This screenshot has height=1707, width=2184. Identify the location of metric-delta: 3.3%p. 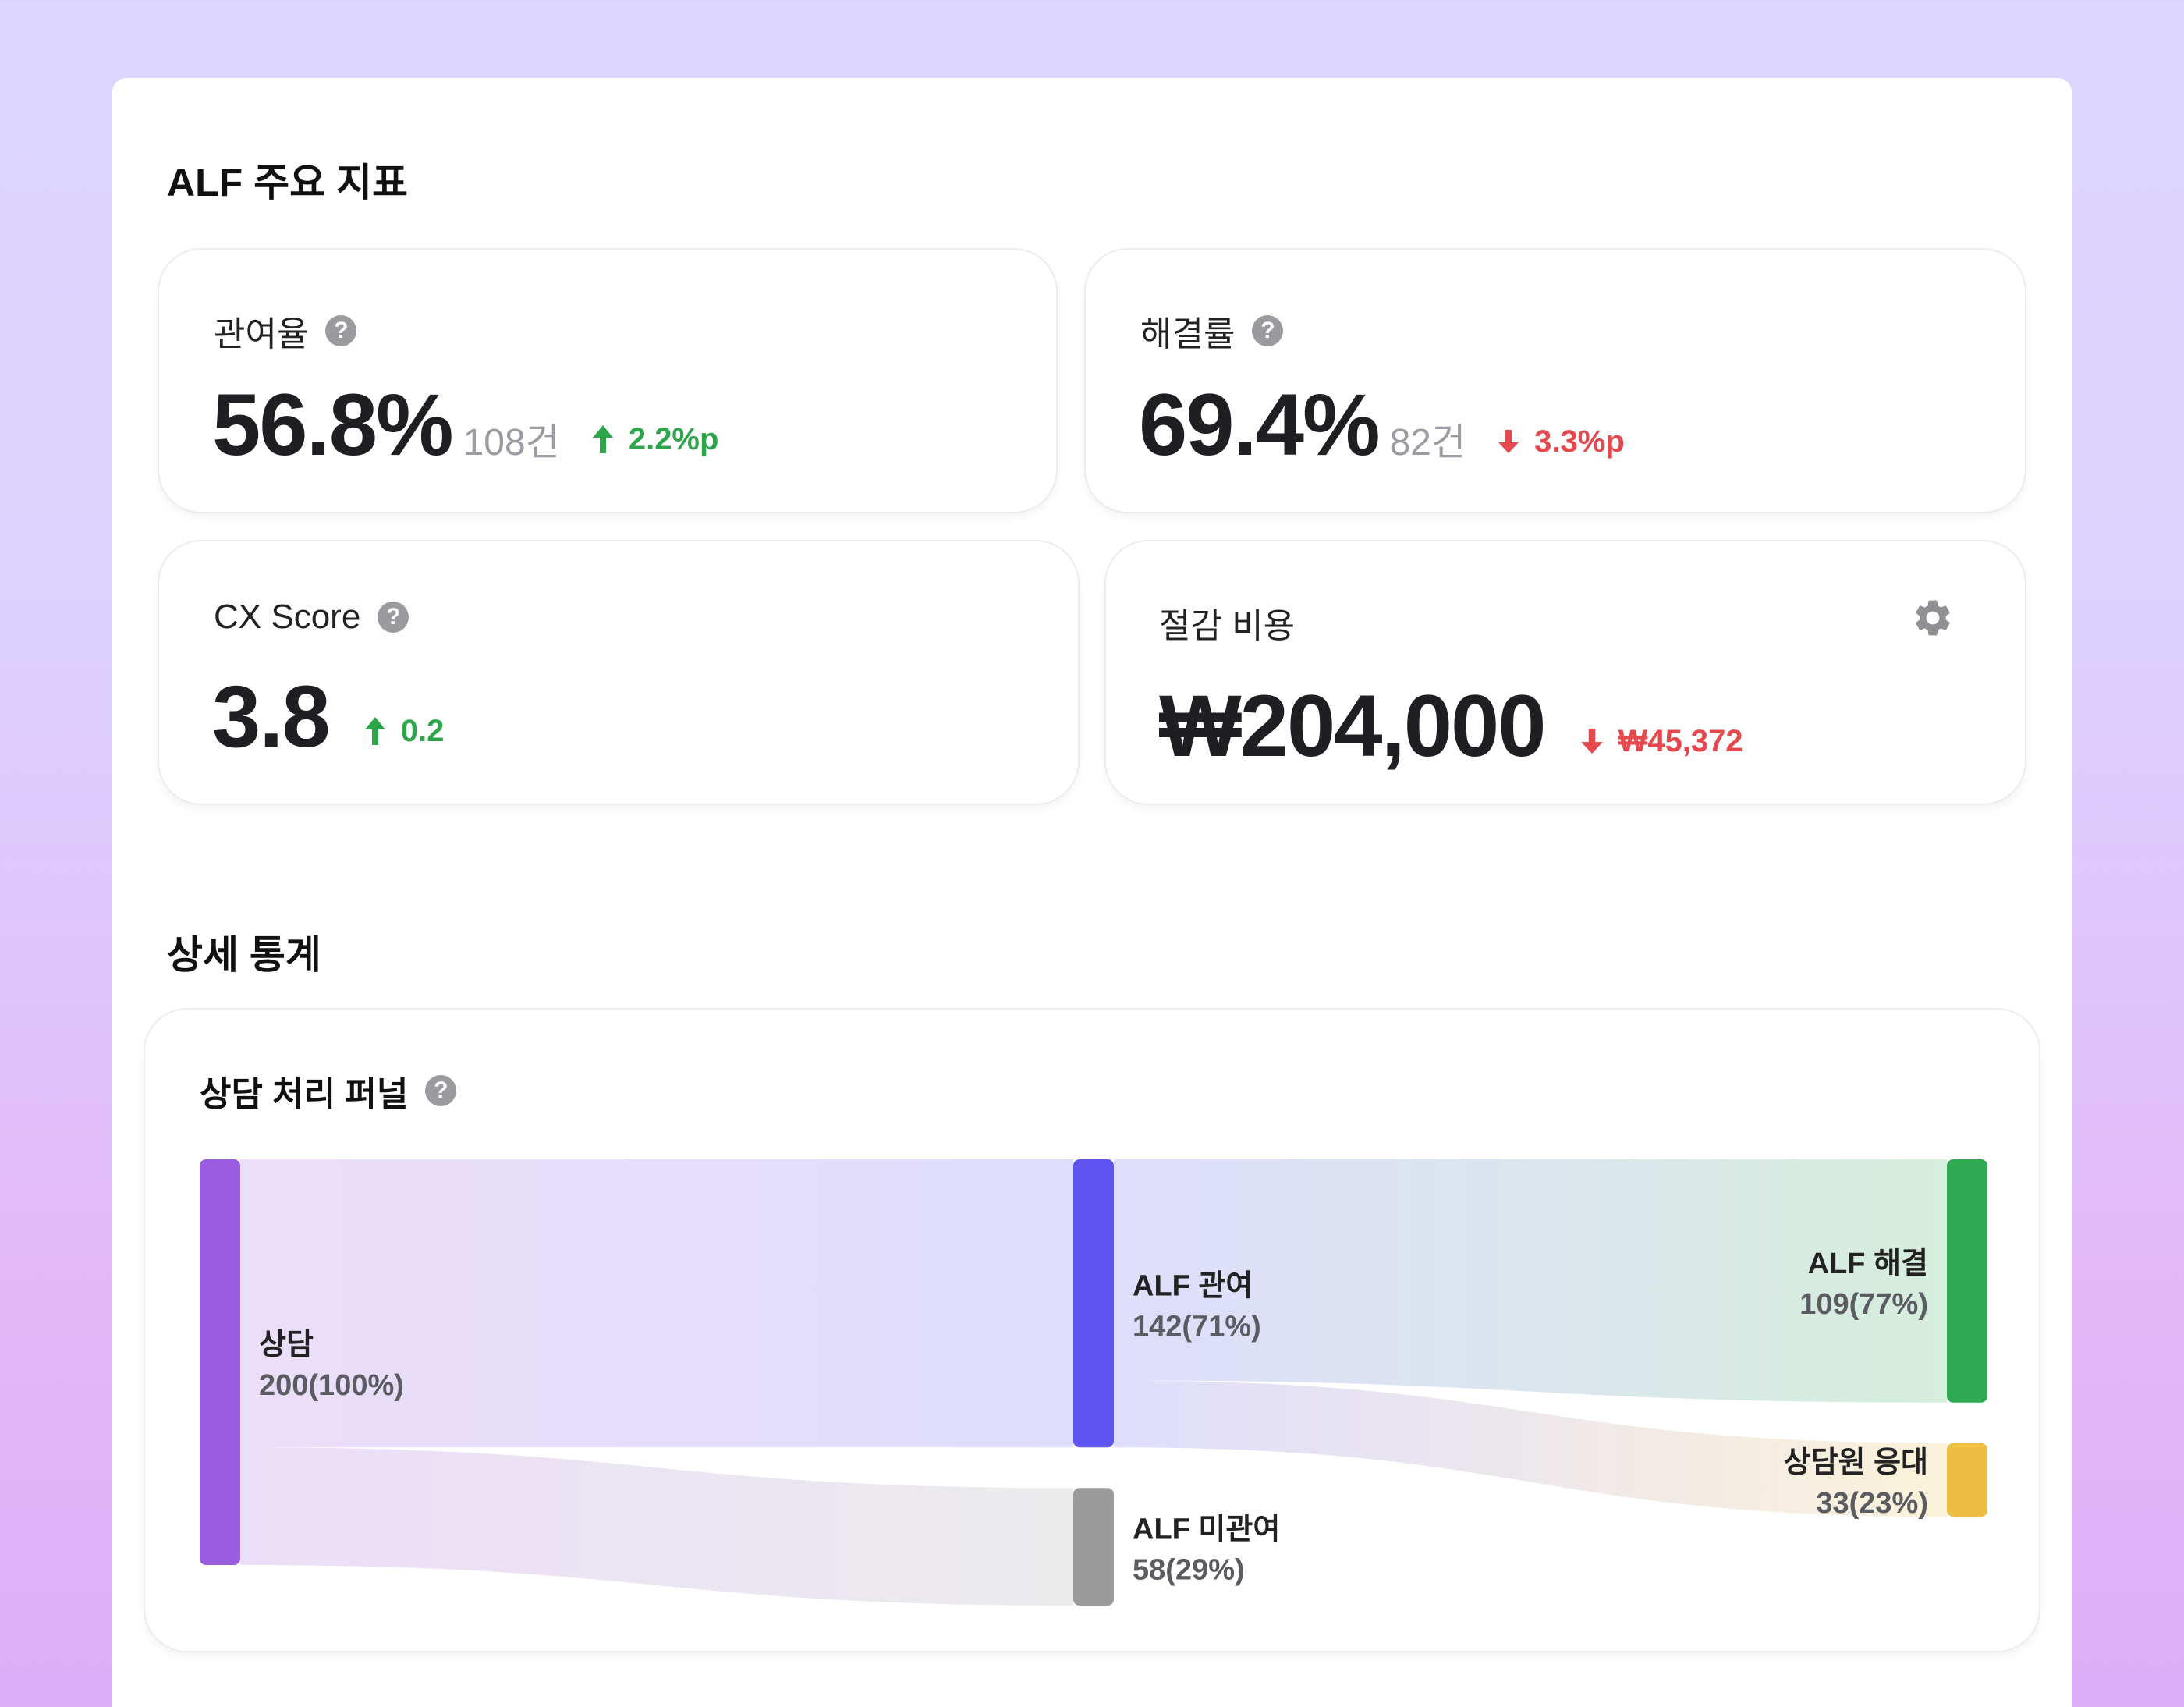
(1561, 442).